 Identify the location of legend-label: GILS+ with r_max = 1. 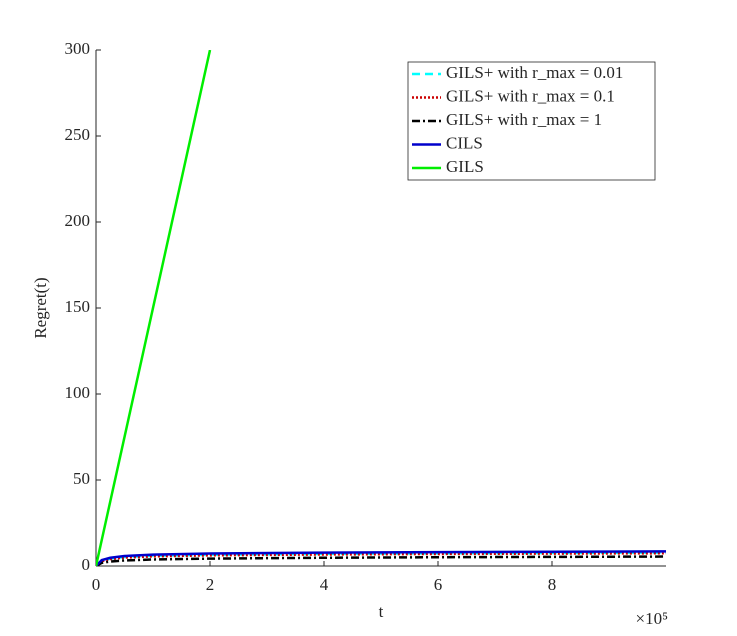
(524, 119).